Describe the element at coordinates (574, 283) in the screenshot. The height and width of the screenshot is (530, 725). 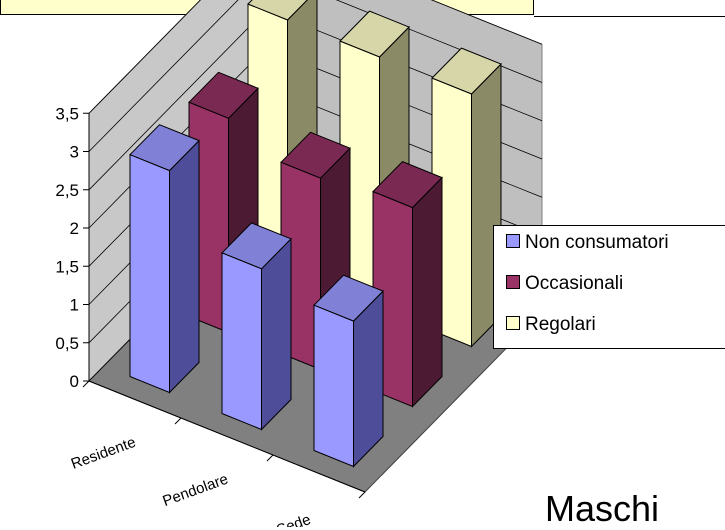
I see `legend-label-occasionali: Occasionali` at that location.